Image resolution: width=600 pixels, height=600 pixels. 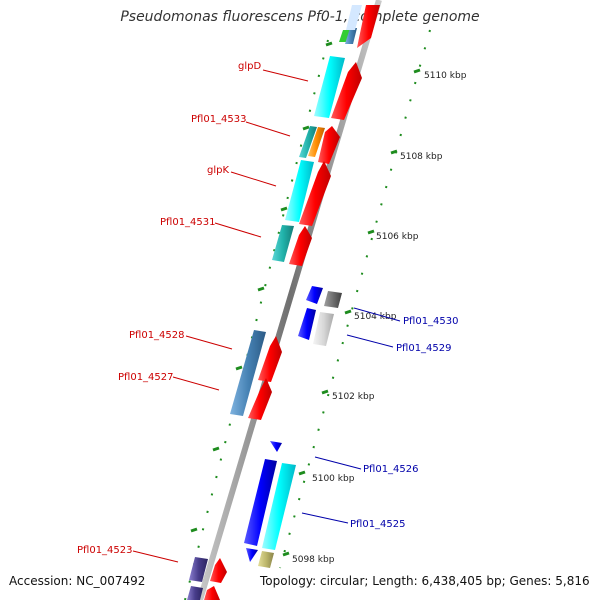 I want to click on cds-glpK-red, so click(x=315, y=193).